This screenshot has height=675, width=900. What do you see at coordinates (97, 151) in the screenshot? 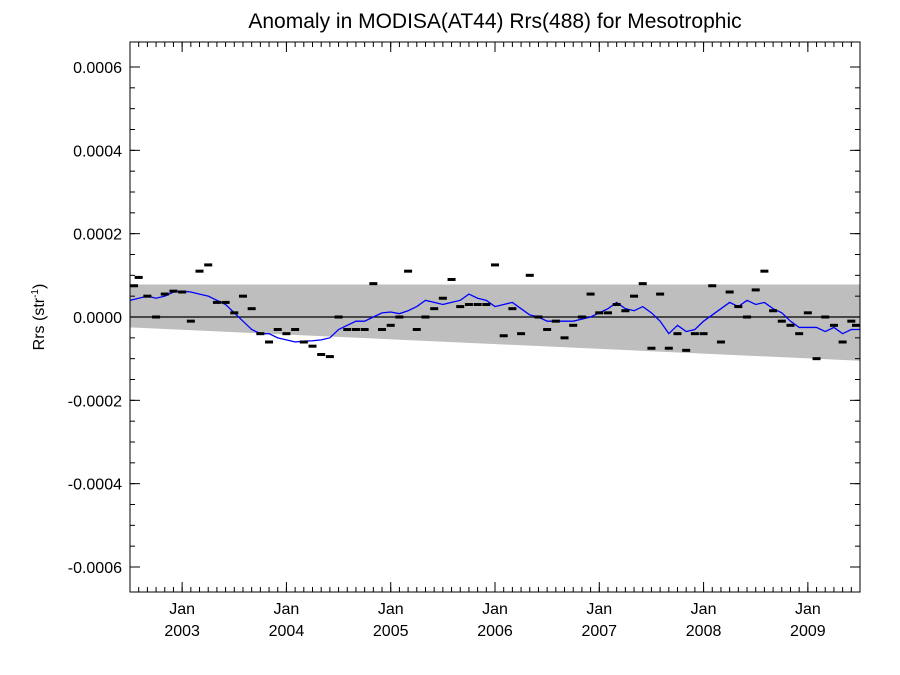
I see `y-tick-label: 0.0004` at bounding box center [97, 151].